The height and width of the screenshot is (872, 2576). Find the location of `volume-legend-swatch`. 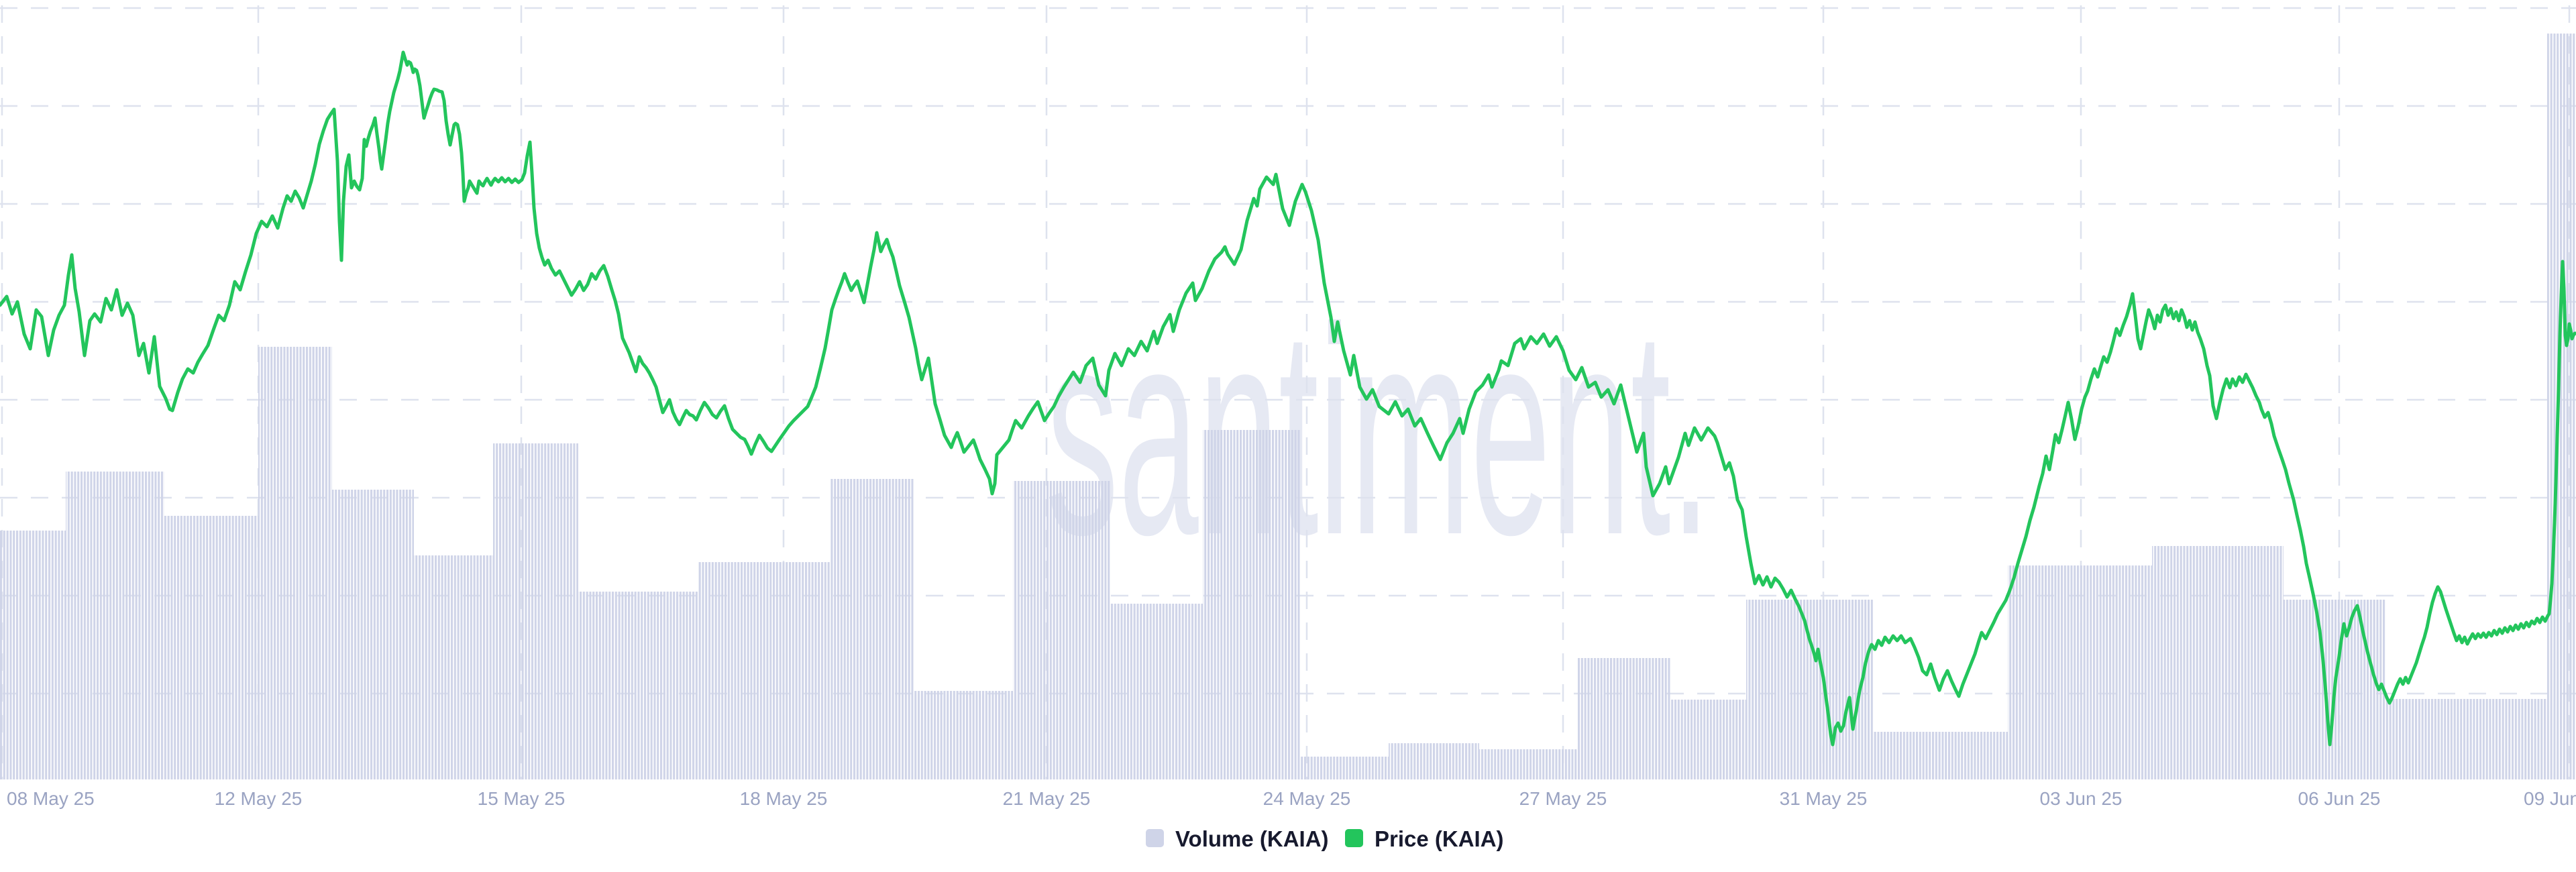

volume-legend-swatch is located at coordinates (1155, 838).